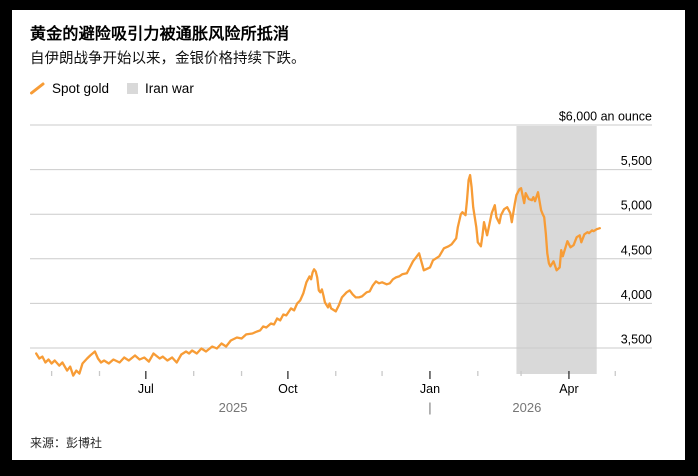 Image resolution: width=698 pixels, height=476 pixels. Describe the element at coordinates (636, 295) in the screenshot. I see `y-axis-label: 4,000` at that location.